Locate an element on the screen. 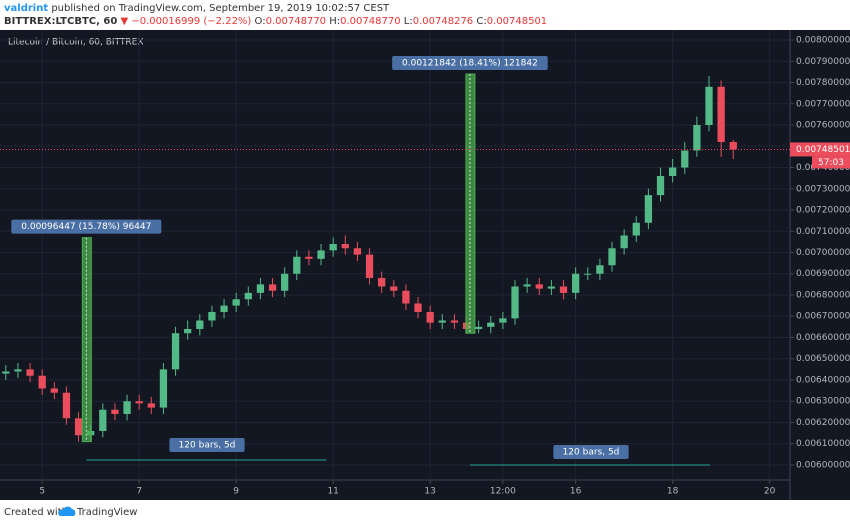 Image resolution: width=850 pixels, height=524 pixels. last-price-box is located at coordinates (820, 149).